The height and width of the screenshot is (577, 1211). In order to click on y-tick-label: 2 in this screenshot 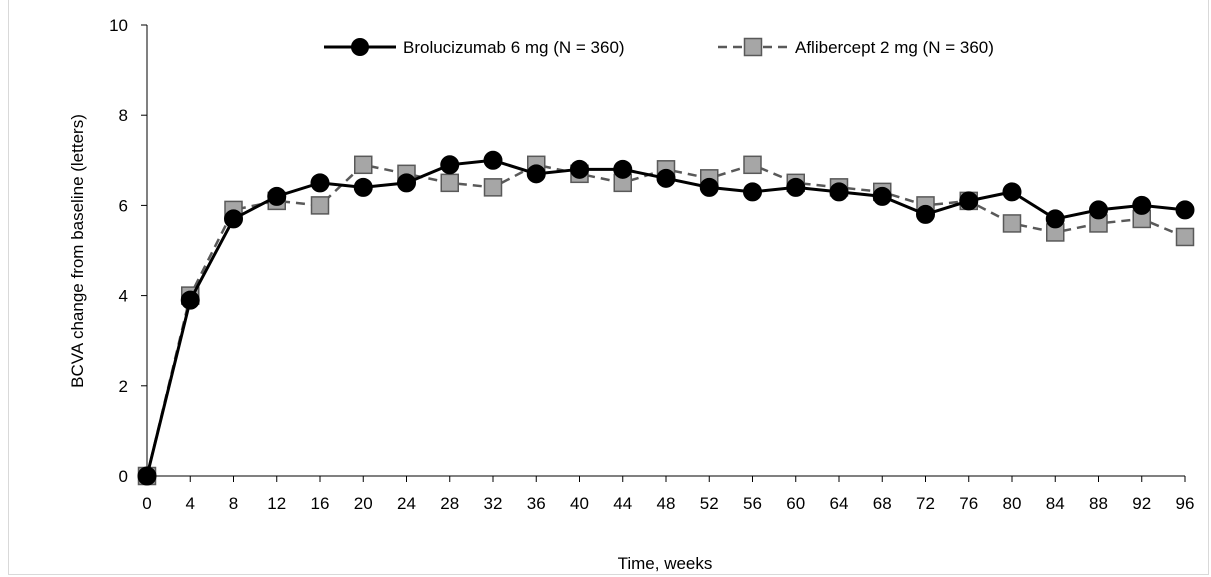, I will do `click(123, 386)`.